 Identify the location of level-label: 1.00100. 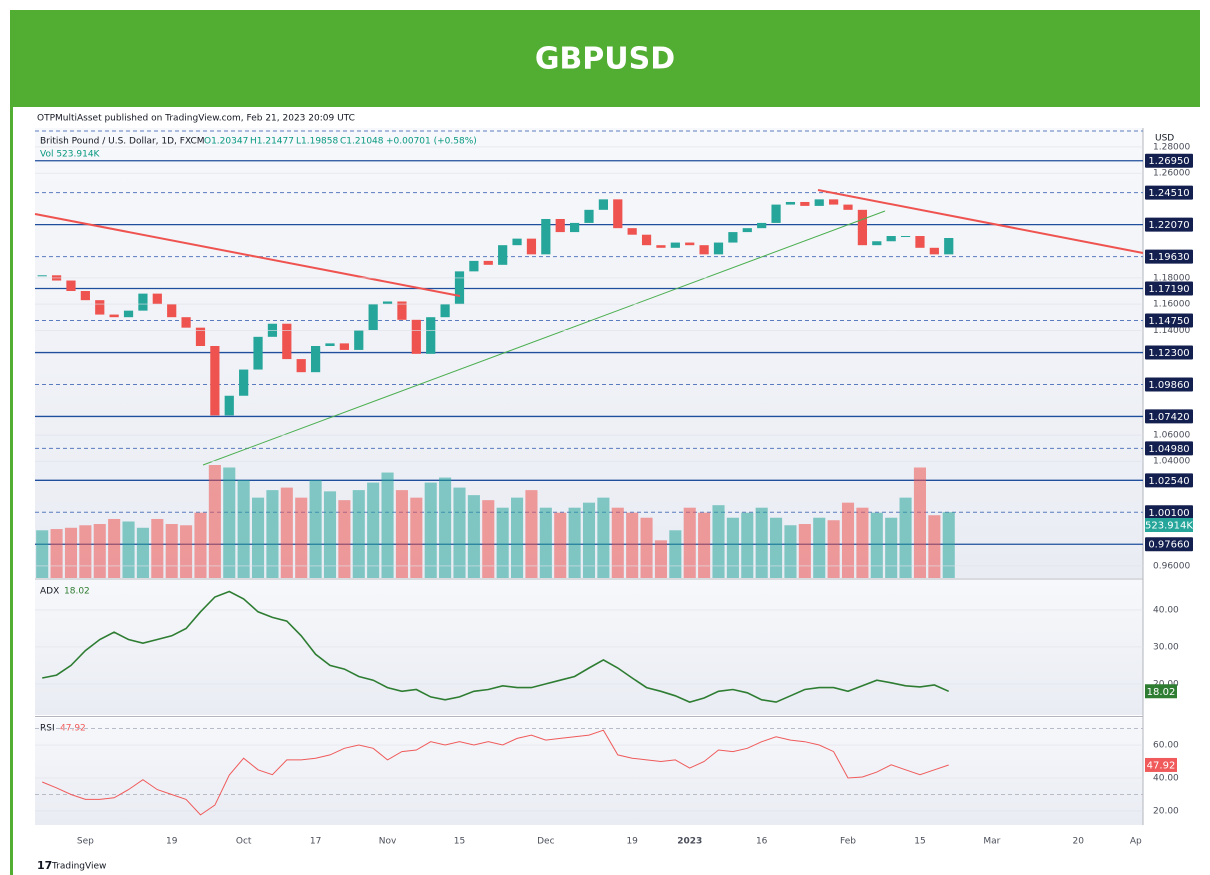
(1168, 513).